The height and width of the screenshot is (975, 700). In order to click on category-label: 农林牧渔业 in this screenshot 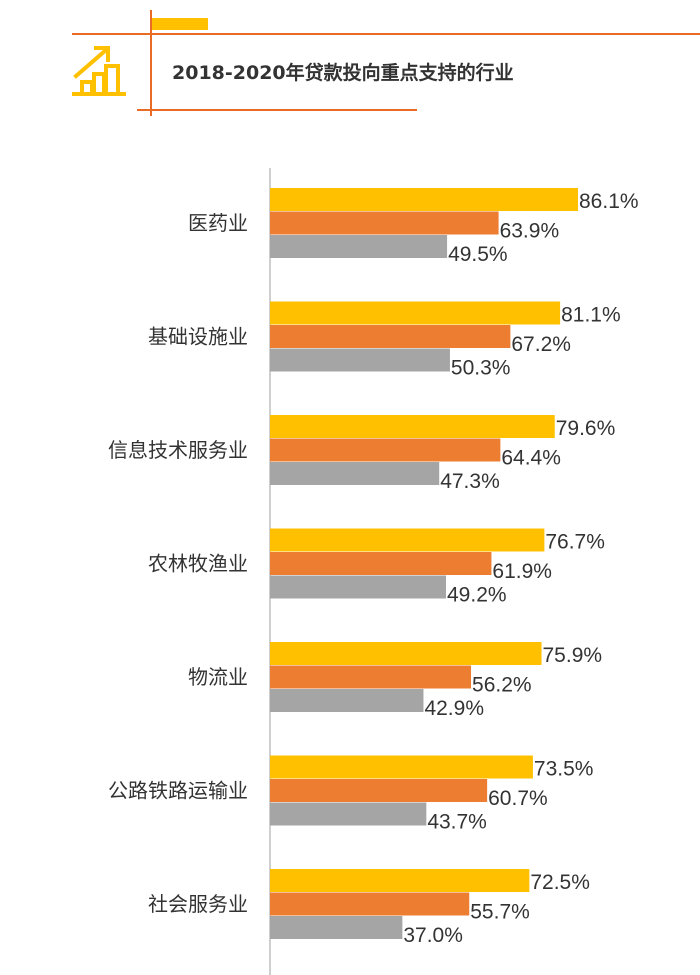, I will do `click(198, 564)`.